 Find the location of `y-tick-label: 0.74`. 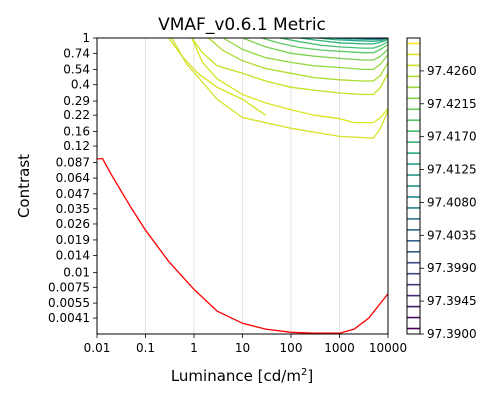

y-tick-label: 0.74 is located at coordinates (76, 53).